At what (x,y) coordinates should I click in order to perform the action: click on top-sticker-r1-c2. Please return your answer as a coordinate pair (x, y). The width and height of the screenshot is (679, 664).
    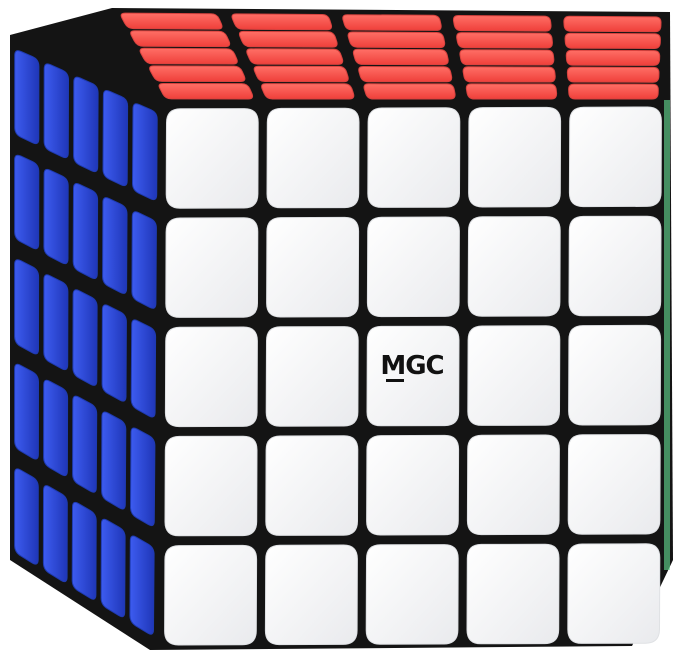
    Looking at the image, I should click on (282, 22).